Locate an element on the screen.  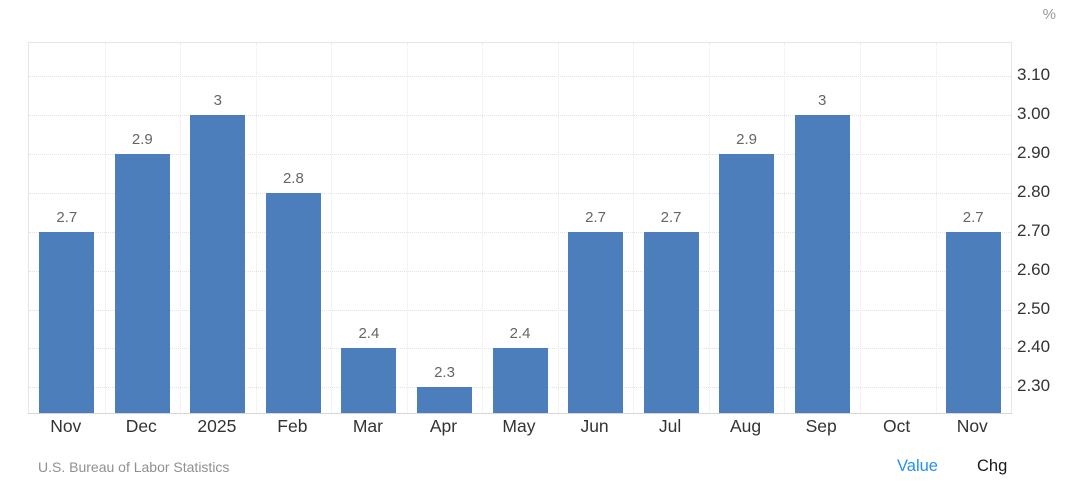
bar-value-label: 2.3 is located at coordinates (444, 373).